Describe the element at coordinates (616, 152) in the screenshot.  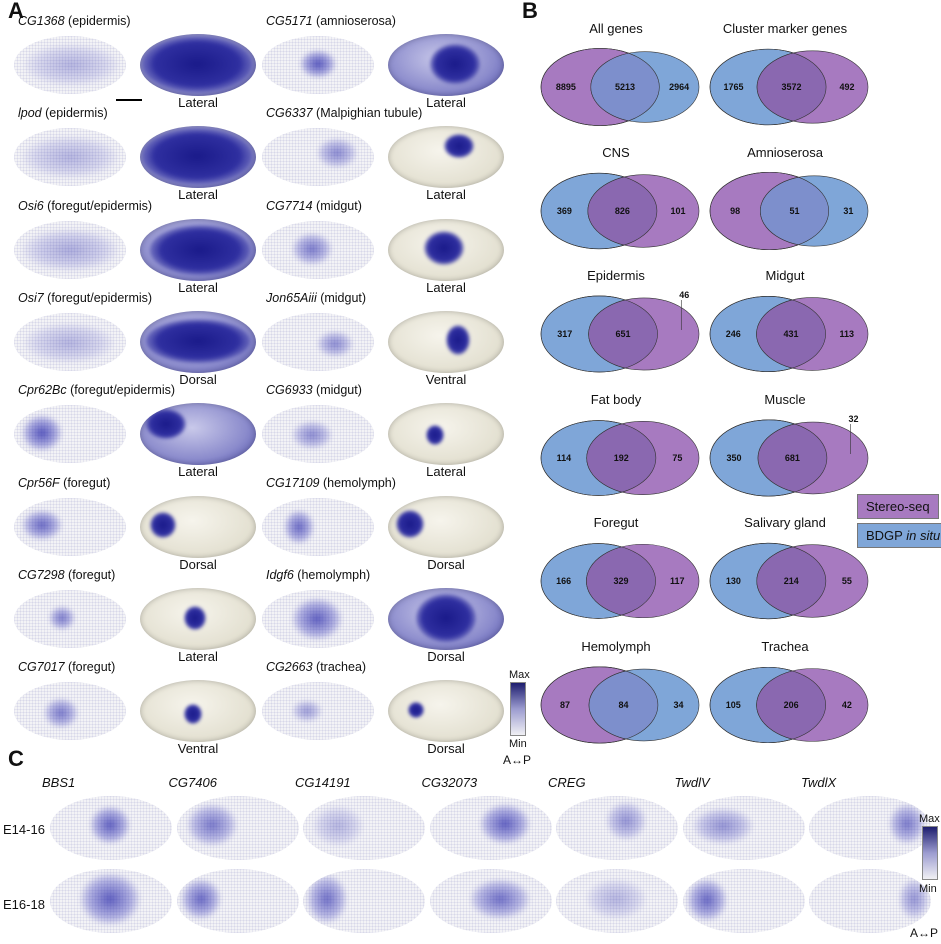
I see `venn-title: CNS` at that location.